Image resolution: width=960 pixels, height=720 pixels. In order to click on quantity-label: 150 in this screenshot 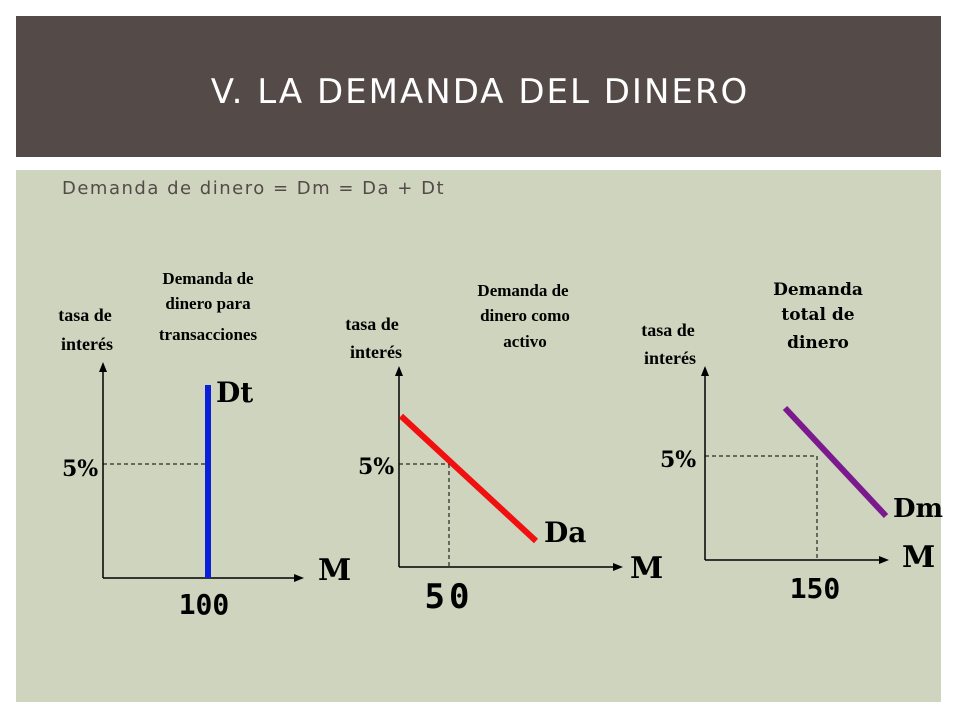, I will do `click(815, 588)`.